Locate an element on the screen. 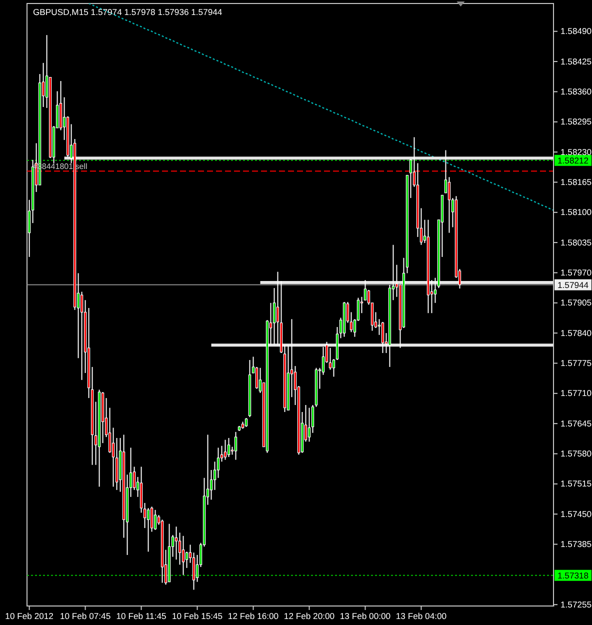 This screenshot has height=625, width=592. y-tick-label: 1.57580 is located at coordinates (576, 453).